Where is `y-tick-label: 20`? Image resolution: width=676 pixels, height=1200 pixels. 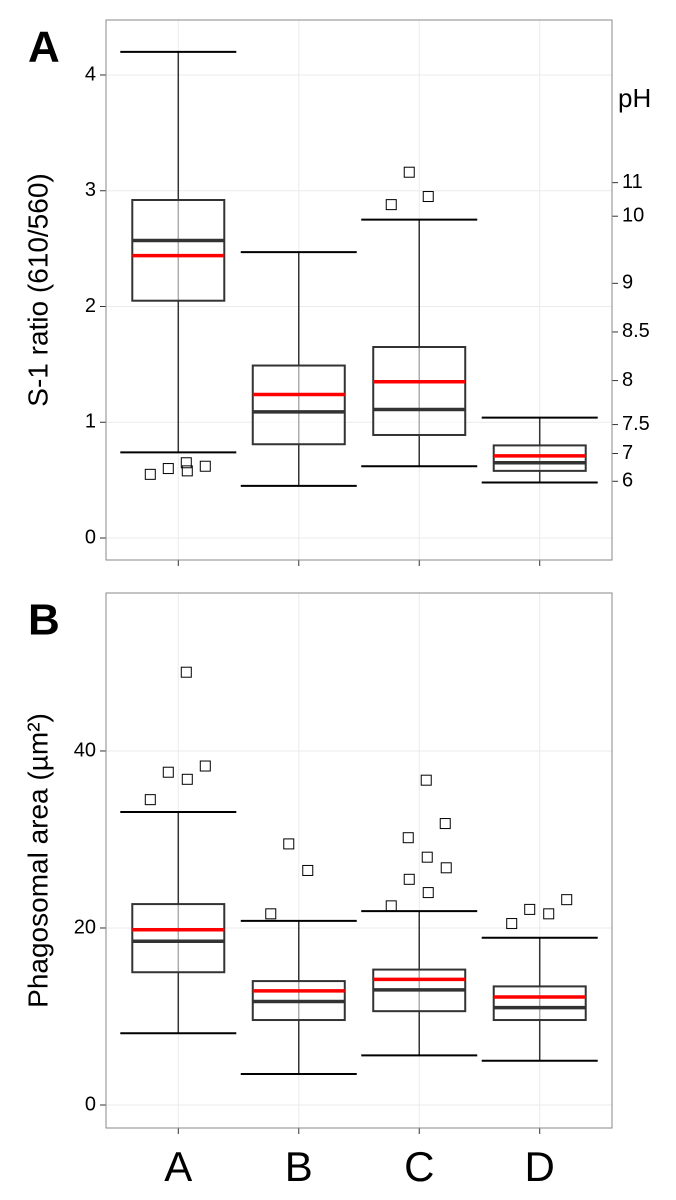
y-tick-label: 20 is located at coordinates (85, 927).